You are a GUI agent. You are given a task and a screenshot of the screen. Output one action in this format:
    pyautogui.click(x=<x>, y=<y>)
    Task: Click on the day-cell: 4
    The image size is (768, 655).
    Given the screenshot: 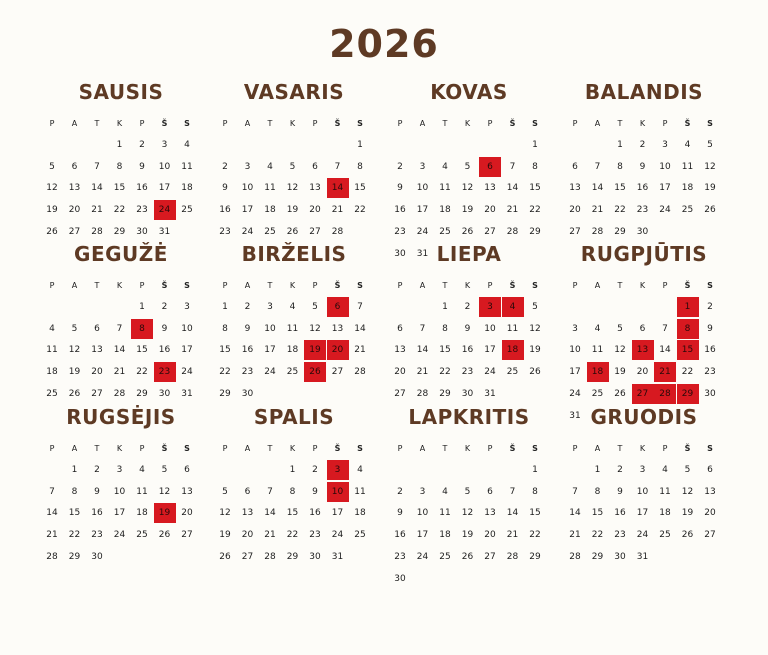 What is the action you would take?
    pyautogui.click(x=445, y=166)
    